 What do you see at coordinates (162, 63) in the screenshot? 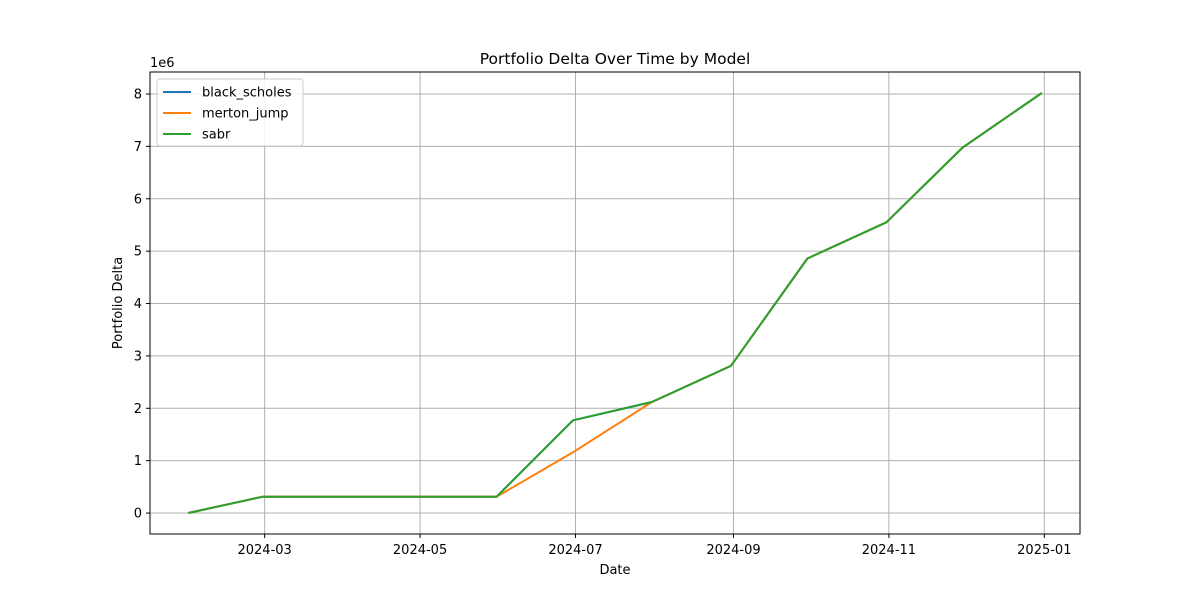
I see `y-axis-multiplier: 1e6` at bounding box center [162, 63].